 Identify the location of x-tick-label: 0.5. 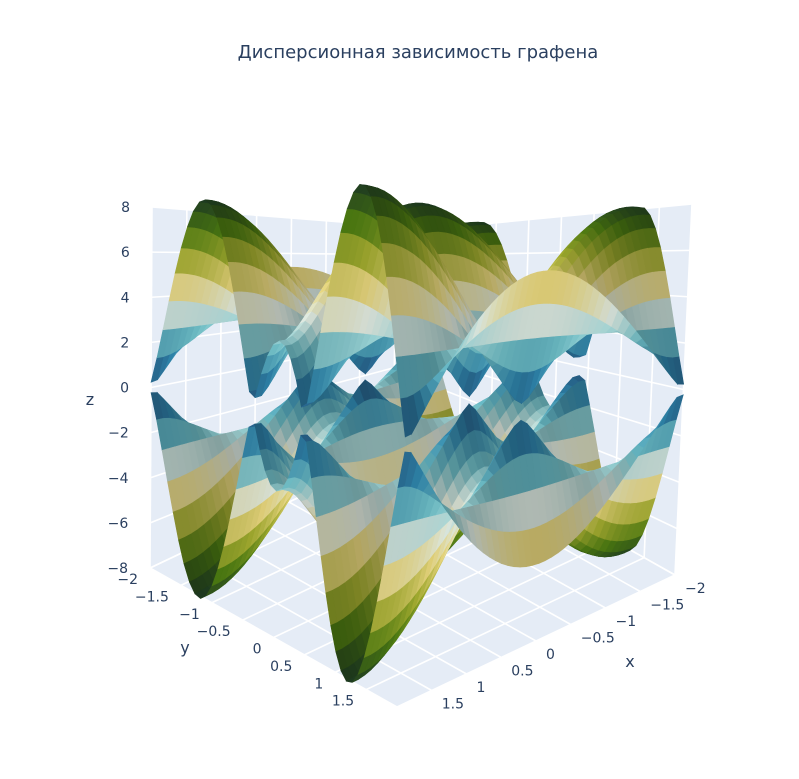
(522, 672).